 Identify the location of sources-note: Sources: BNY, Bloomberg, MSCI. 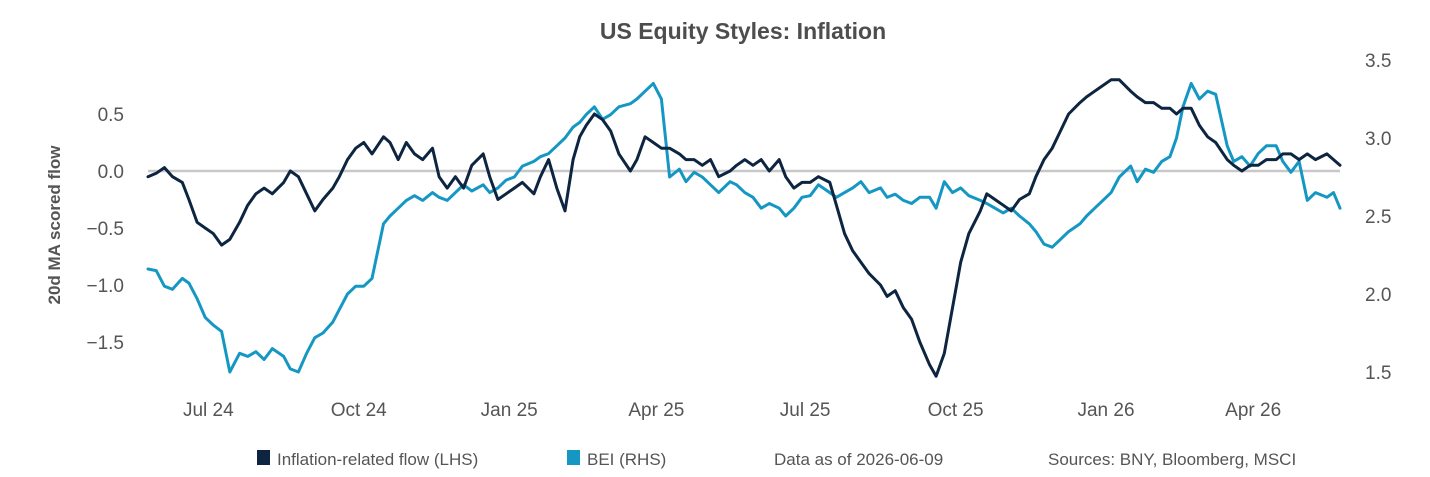
(1172, 459).